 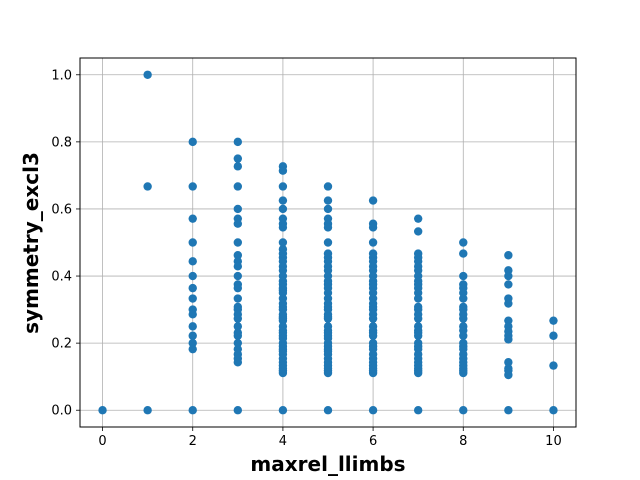 I want to click on y-axis-ticks: 0.0 0.2 0.4 0.6 0.8 1.0, so click(x=65, y=243).